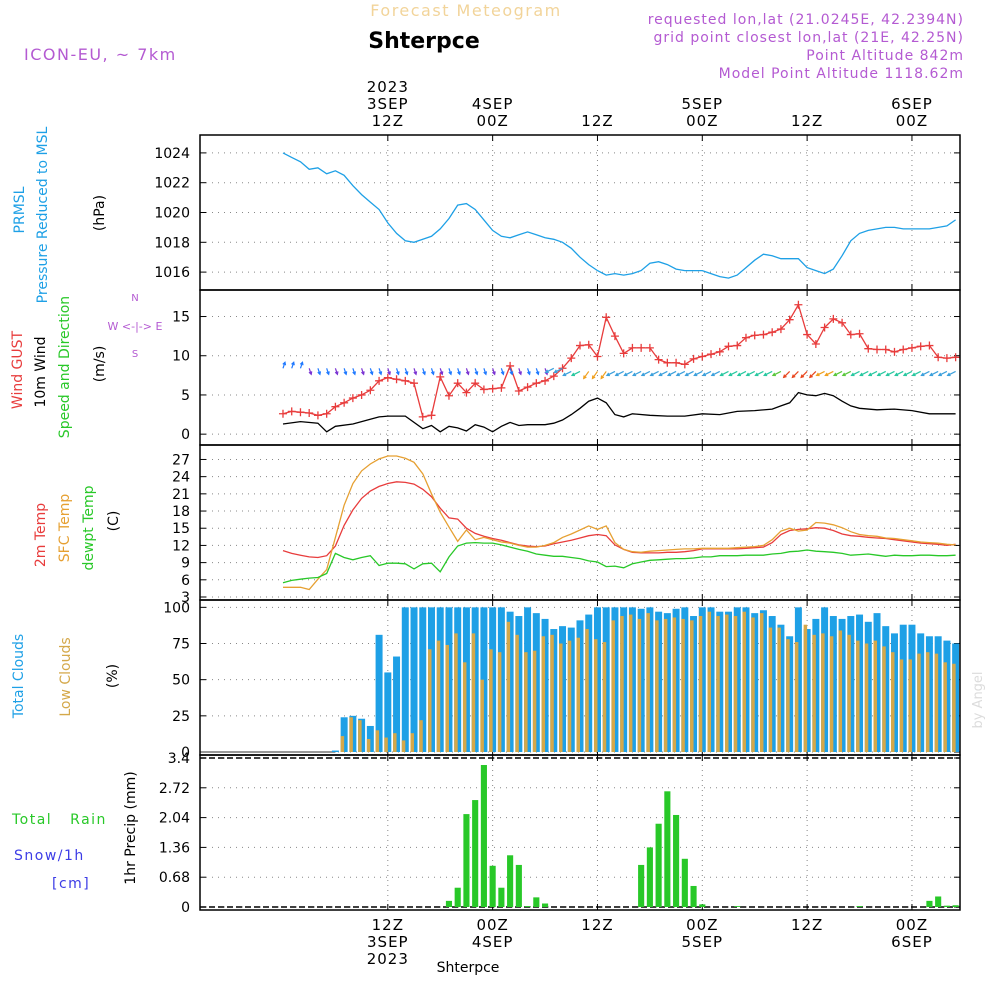 This screenshot has height=1000, width=1000. Describe the element at coordinates (66, 676) in the screenshot. I see `cloud-labels: Total Clouds Low Clouds (%)` at that location.